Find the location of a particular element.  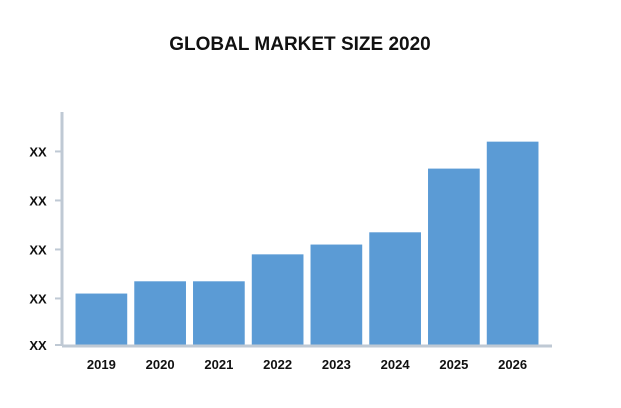

bar-2025 is located at coordinates (454, 256).